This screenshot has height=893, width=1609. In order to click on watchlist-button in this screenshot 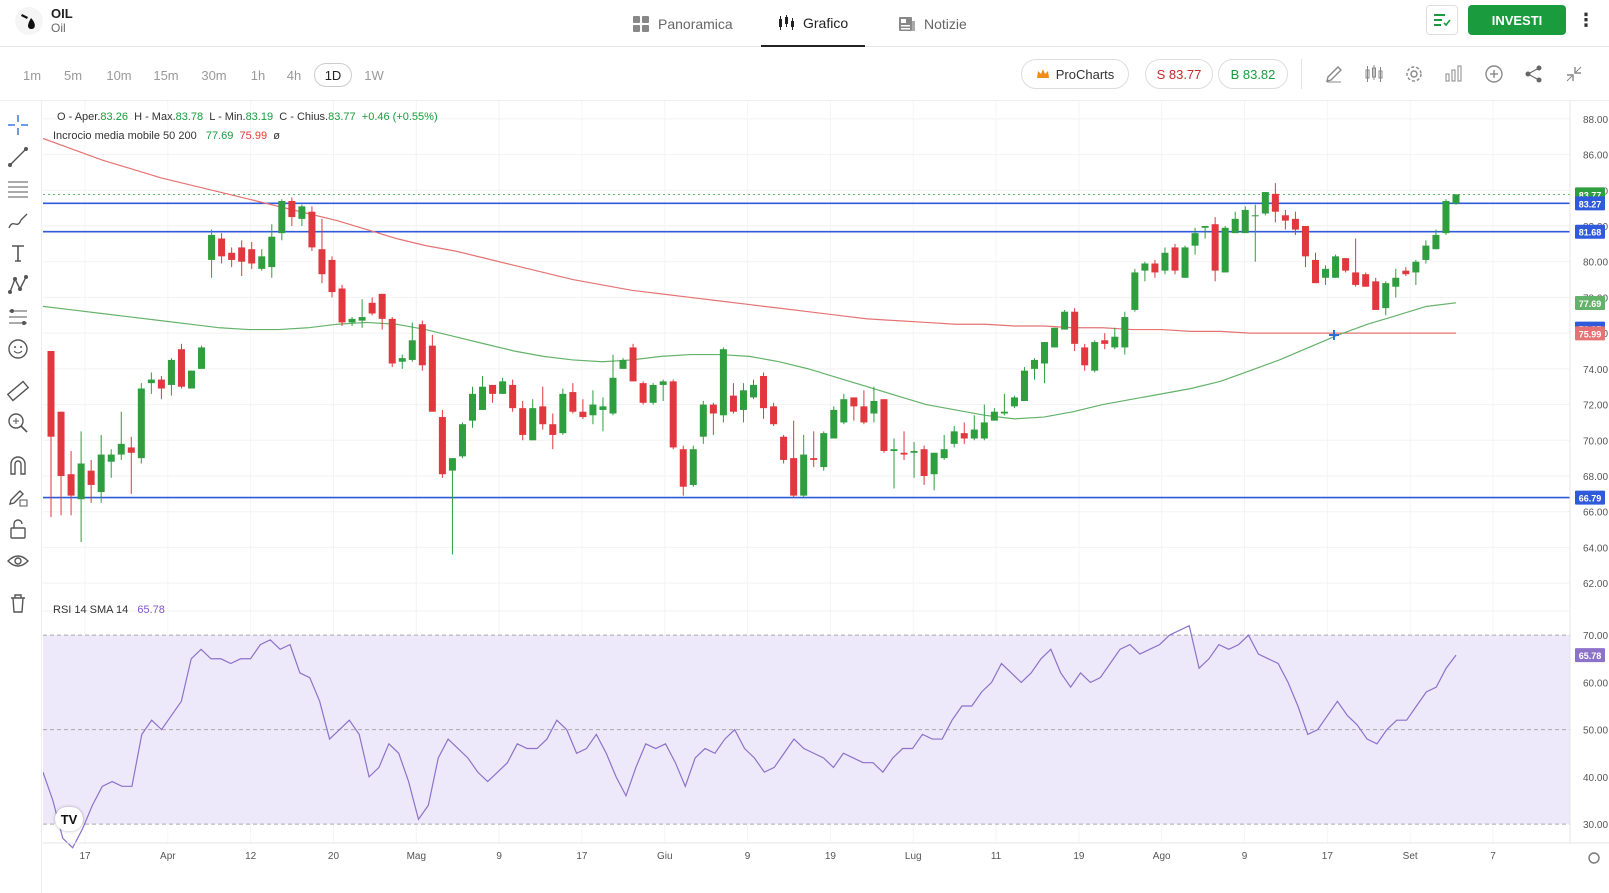, I will do `click(1442, 20)`.